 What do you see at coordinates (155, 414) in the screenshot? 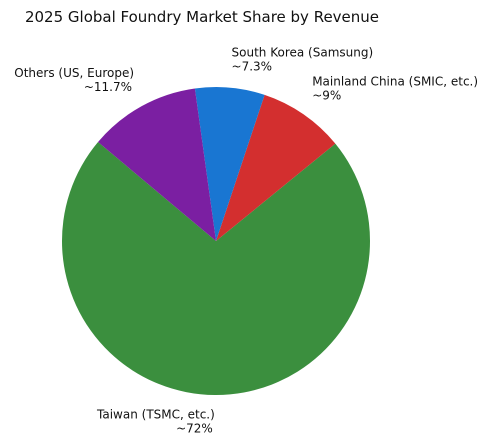
I see `slice-label: Taiwan (TSMC, etc.)` at bounding box center [155, 414].